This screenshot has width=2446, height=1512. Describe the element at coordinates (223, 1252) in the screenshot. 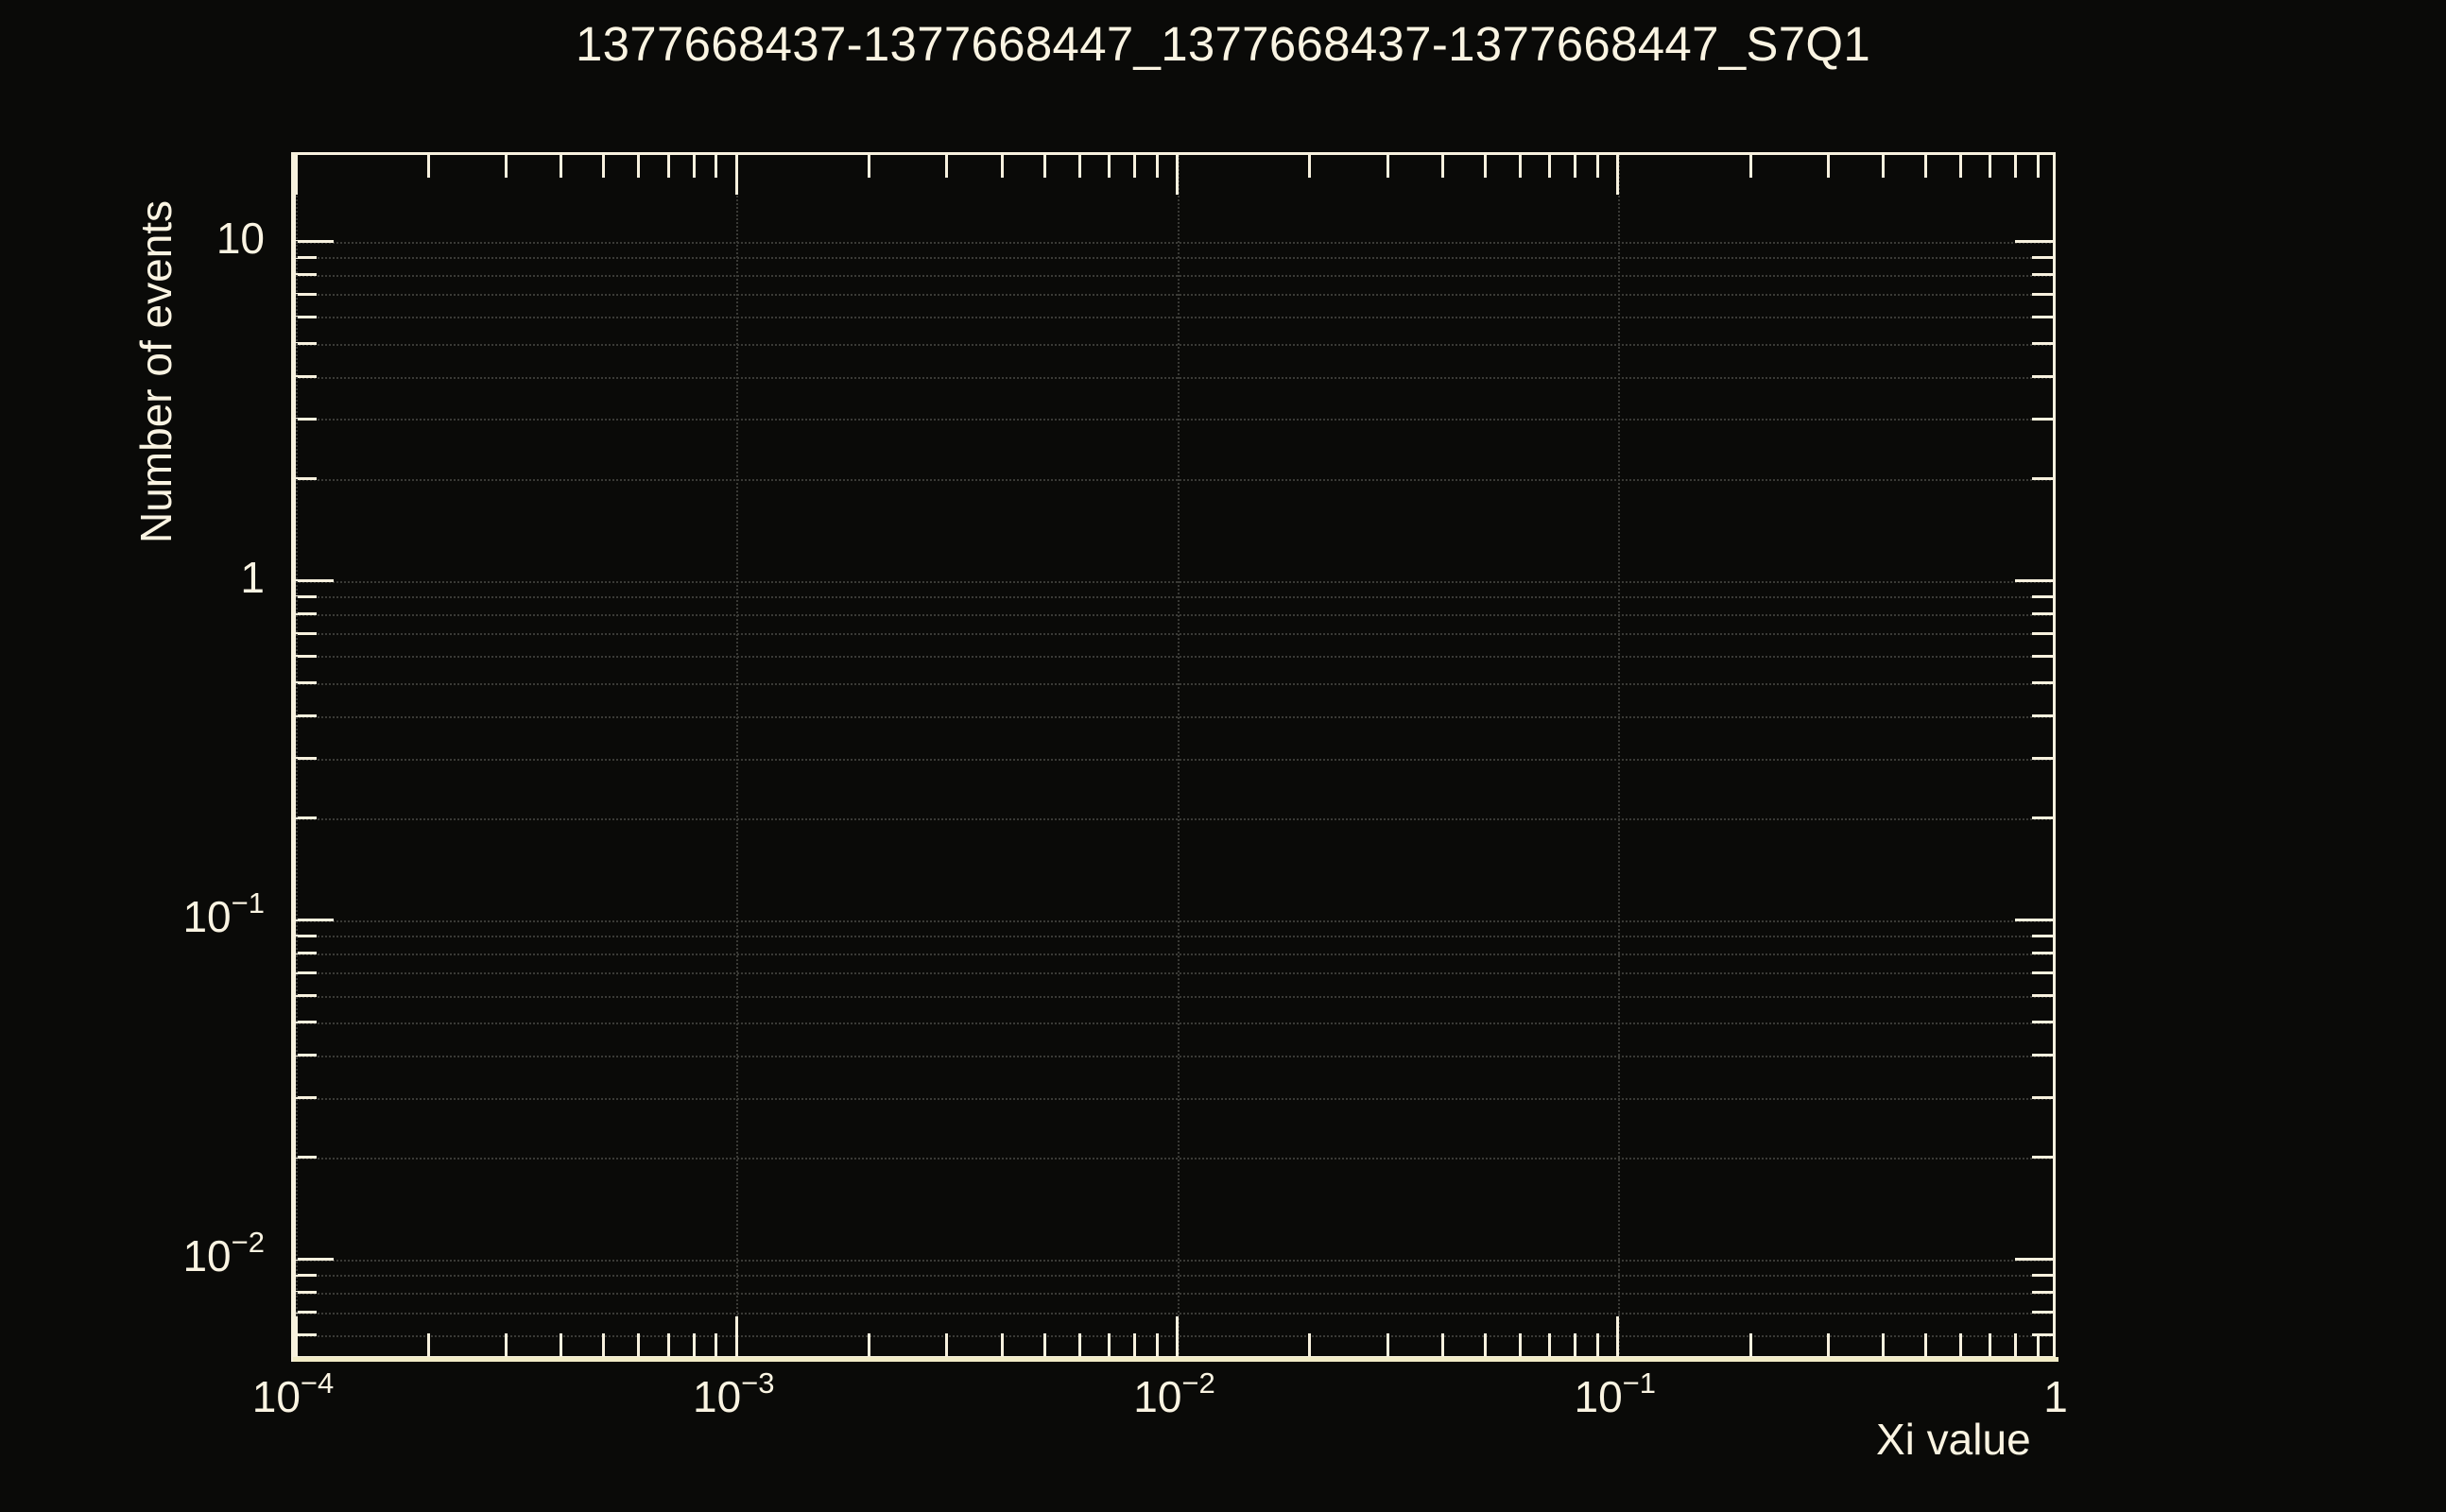

I see `y-tick-label: 10−2` at that location.